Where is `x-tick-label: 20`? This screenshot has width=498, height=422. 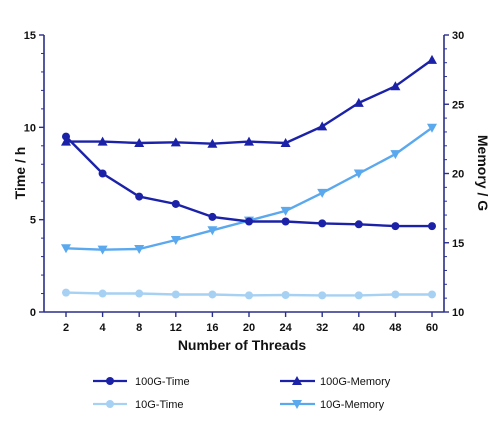
x-tick-label: 20 is located at coordinates (249, 328).